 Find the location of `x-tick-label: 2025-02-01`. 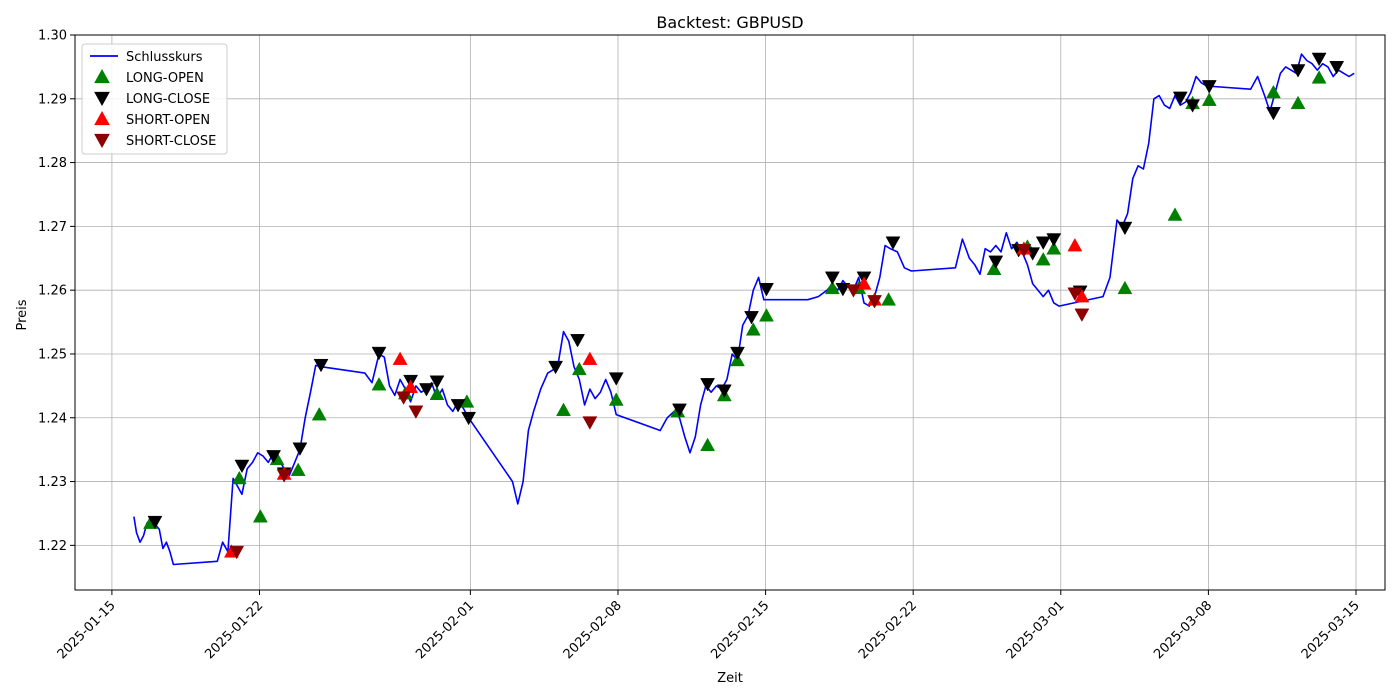

x-tick-label: 2025-02-01 is located at coordinates (445, 630).